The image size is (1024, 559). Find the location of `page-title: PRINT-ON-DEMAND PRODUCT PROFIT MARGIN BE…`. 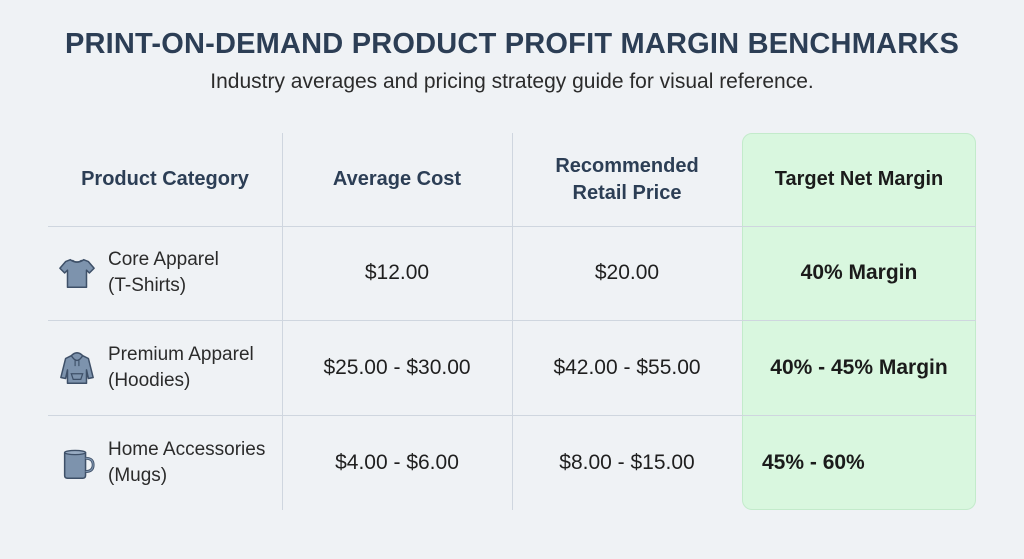

page-title: PRINT-ON-DEMAND PRODUCT PROFIT MARGIN BE… is located at coordinates (512, 44).